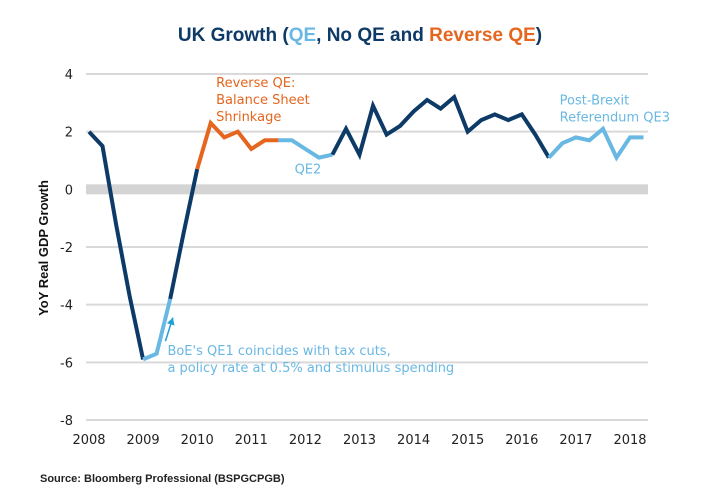 The width and height of the screenshot is (720, 500). What do you see at coordinates (539, 35) in the screenshot?
I see `title-part: )` at bounding box center [539, 35].